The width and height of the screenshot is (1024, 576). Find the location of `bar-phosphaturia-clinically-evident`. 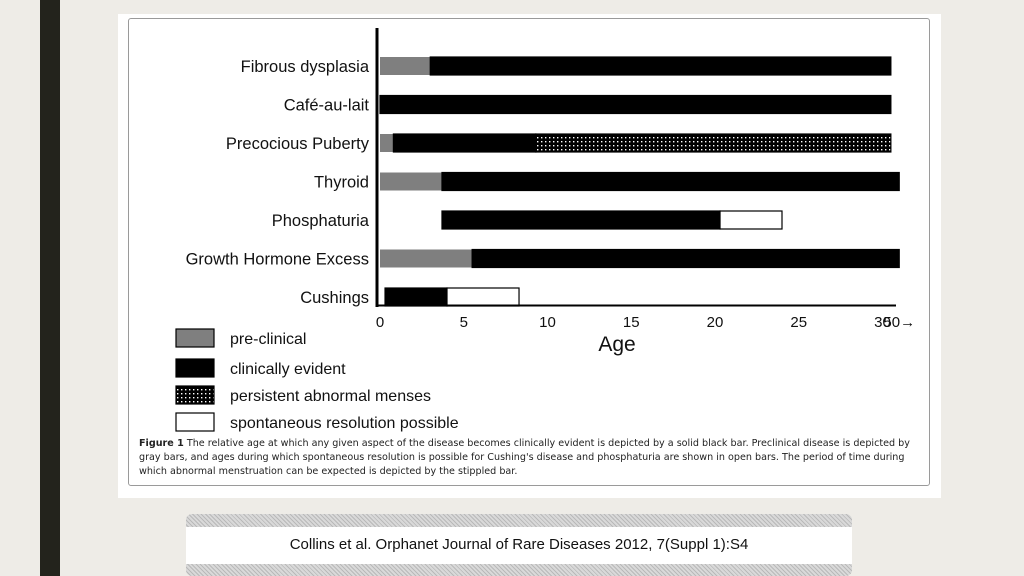

bar-phosphaturia-clinically-evident is located at coordinates (581, 220).